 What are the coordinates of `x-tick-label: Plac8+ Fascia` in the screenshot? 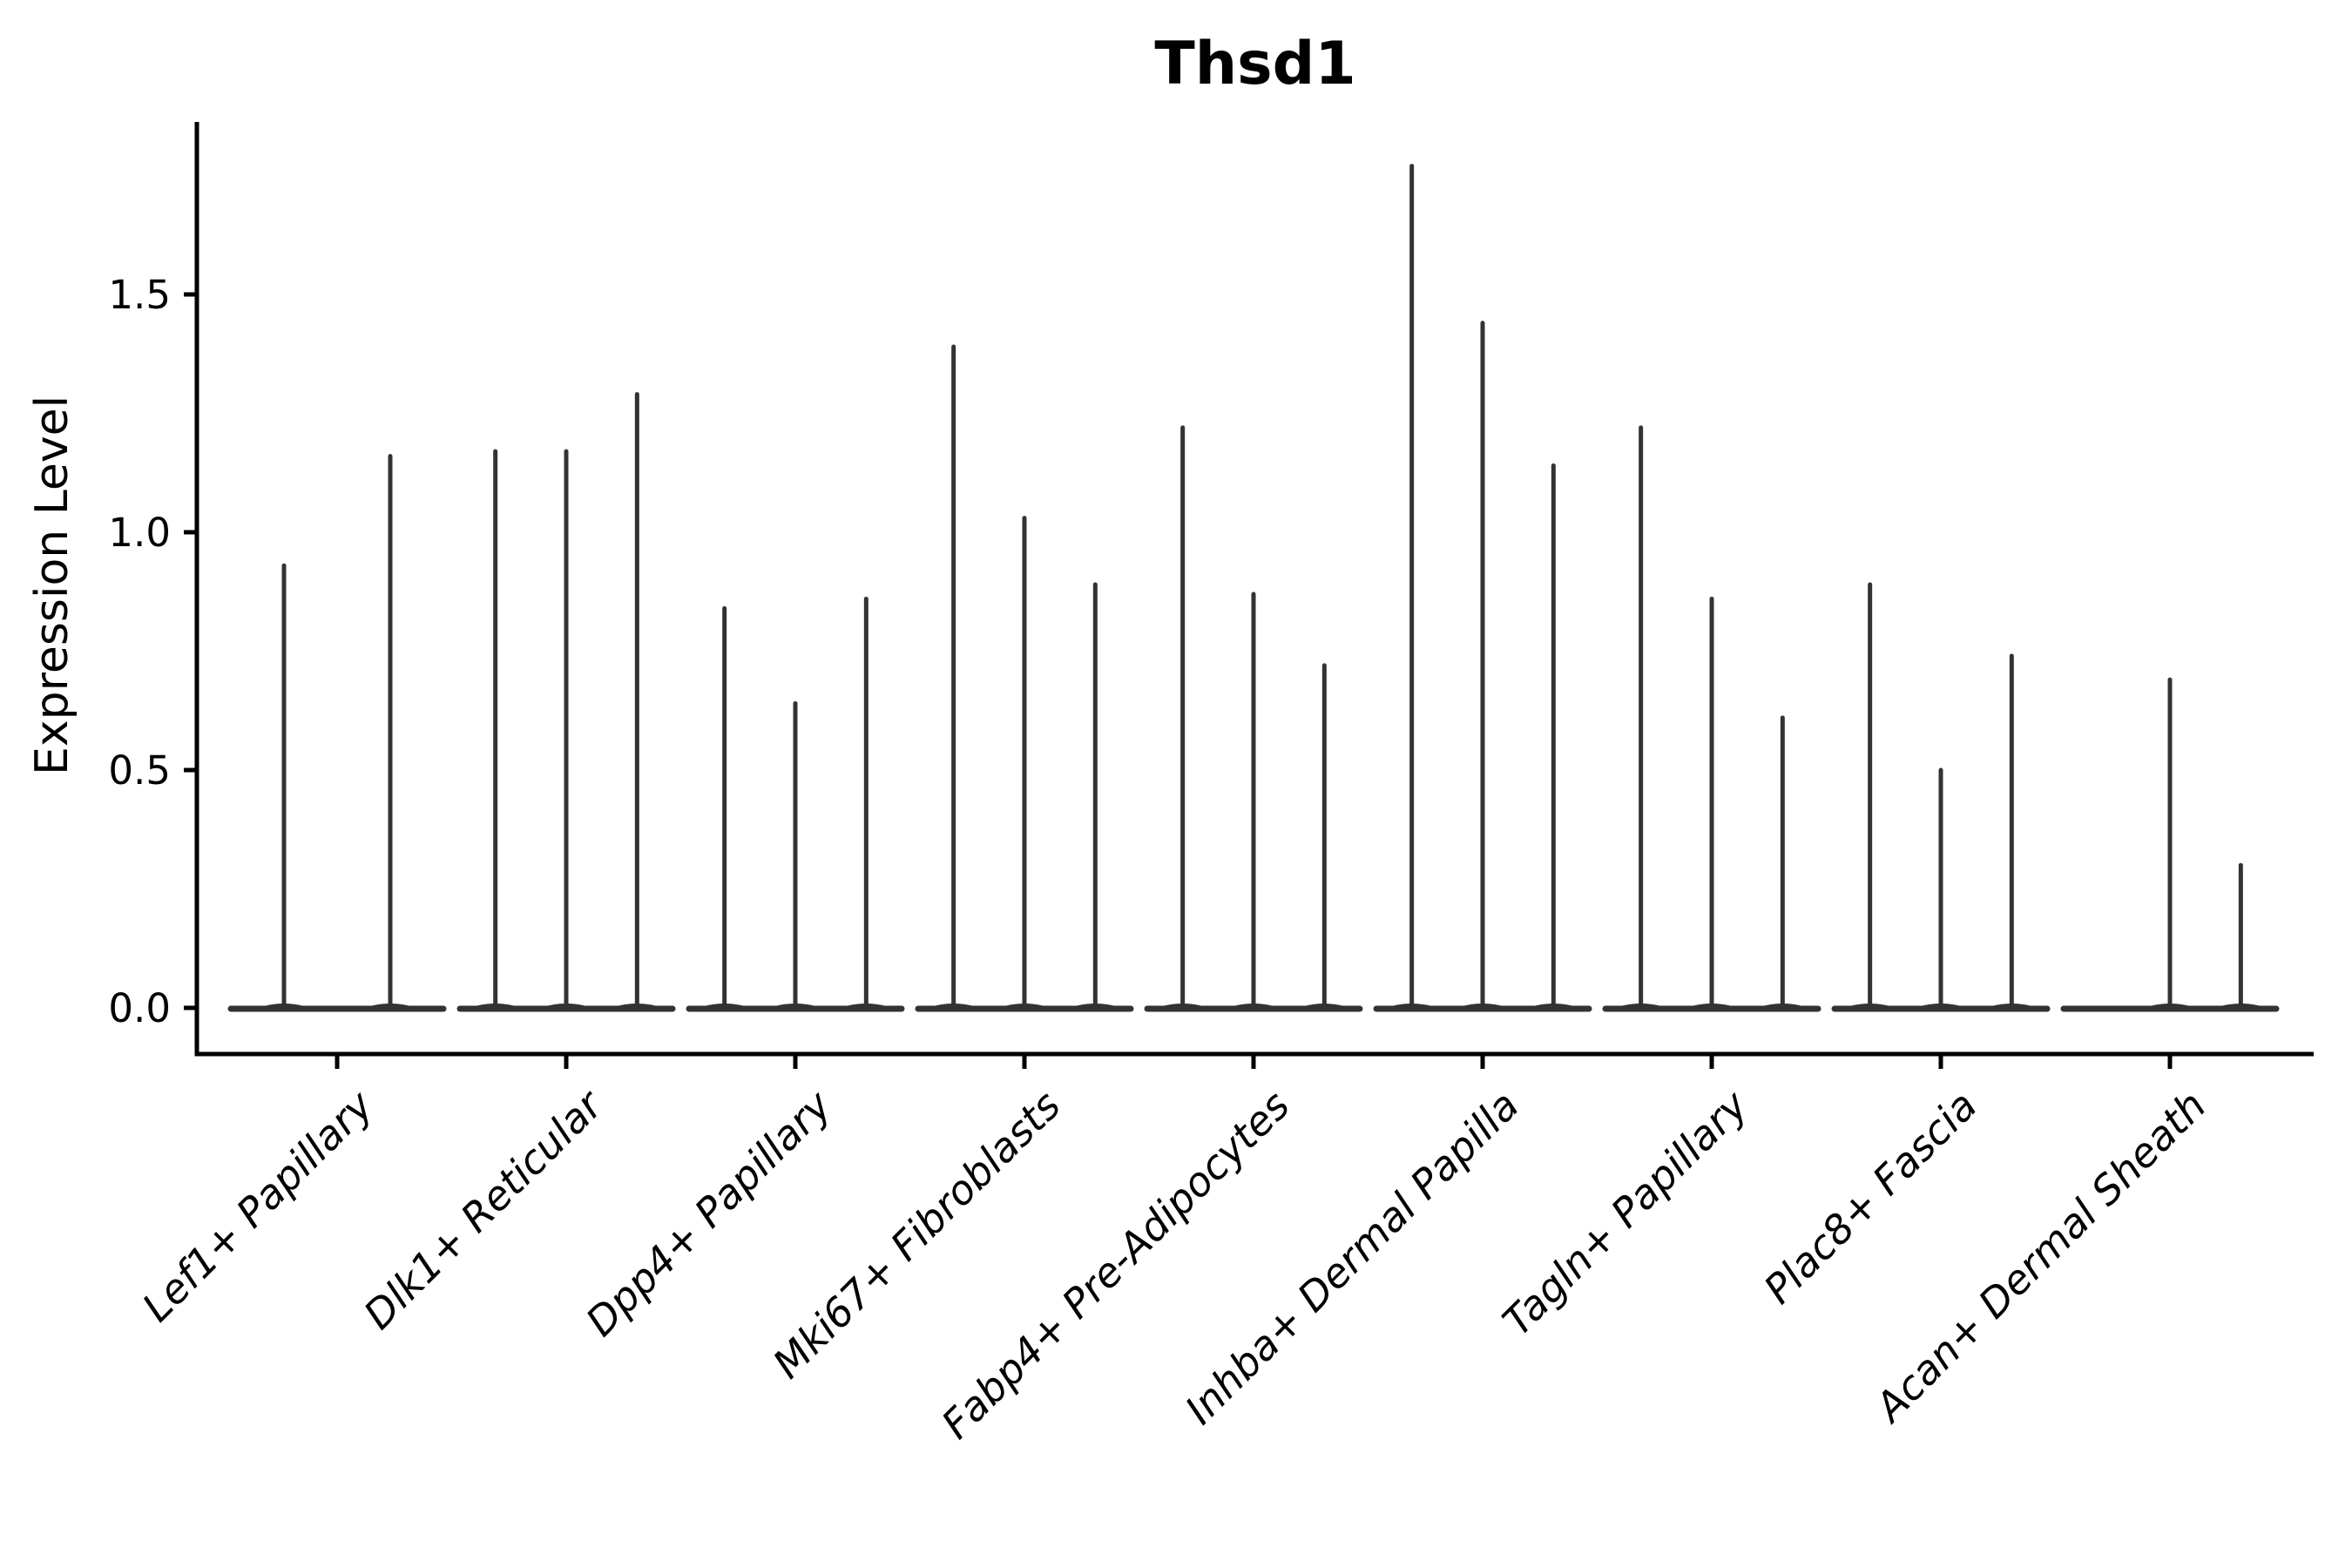 It's located at (1870, 1197).